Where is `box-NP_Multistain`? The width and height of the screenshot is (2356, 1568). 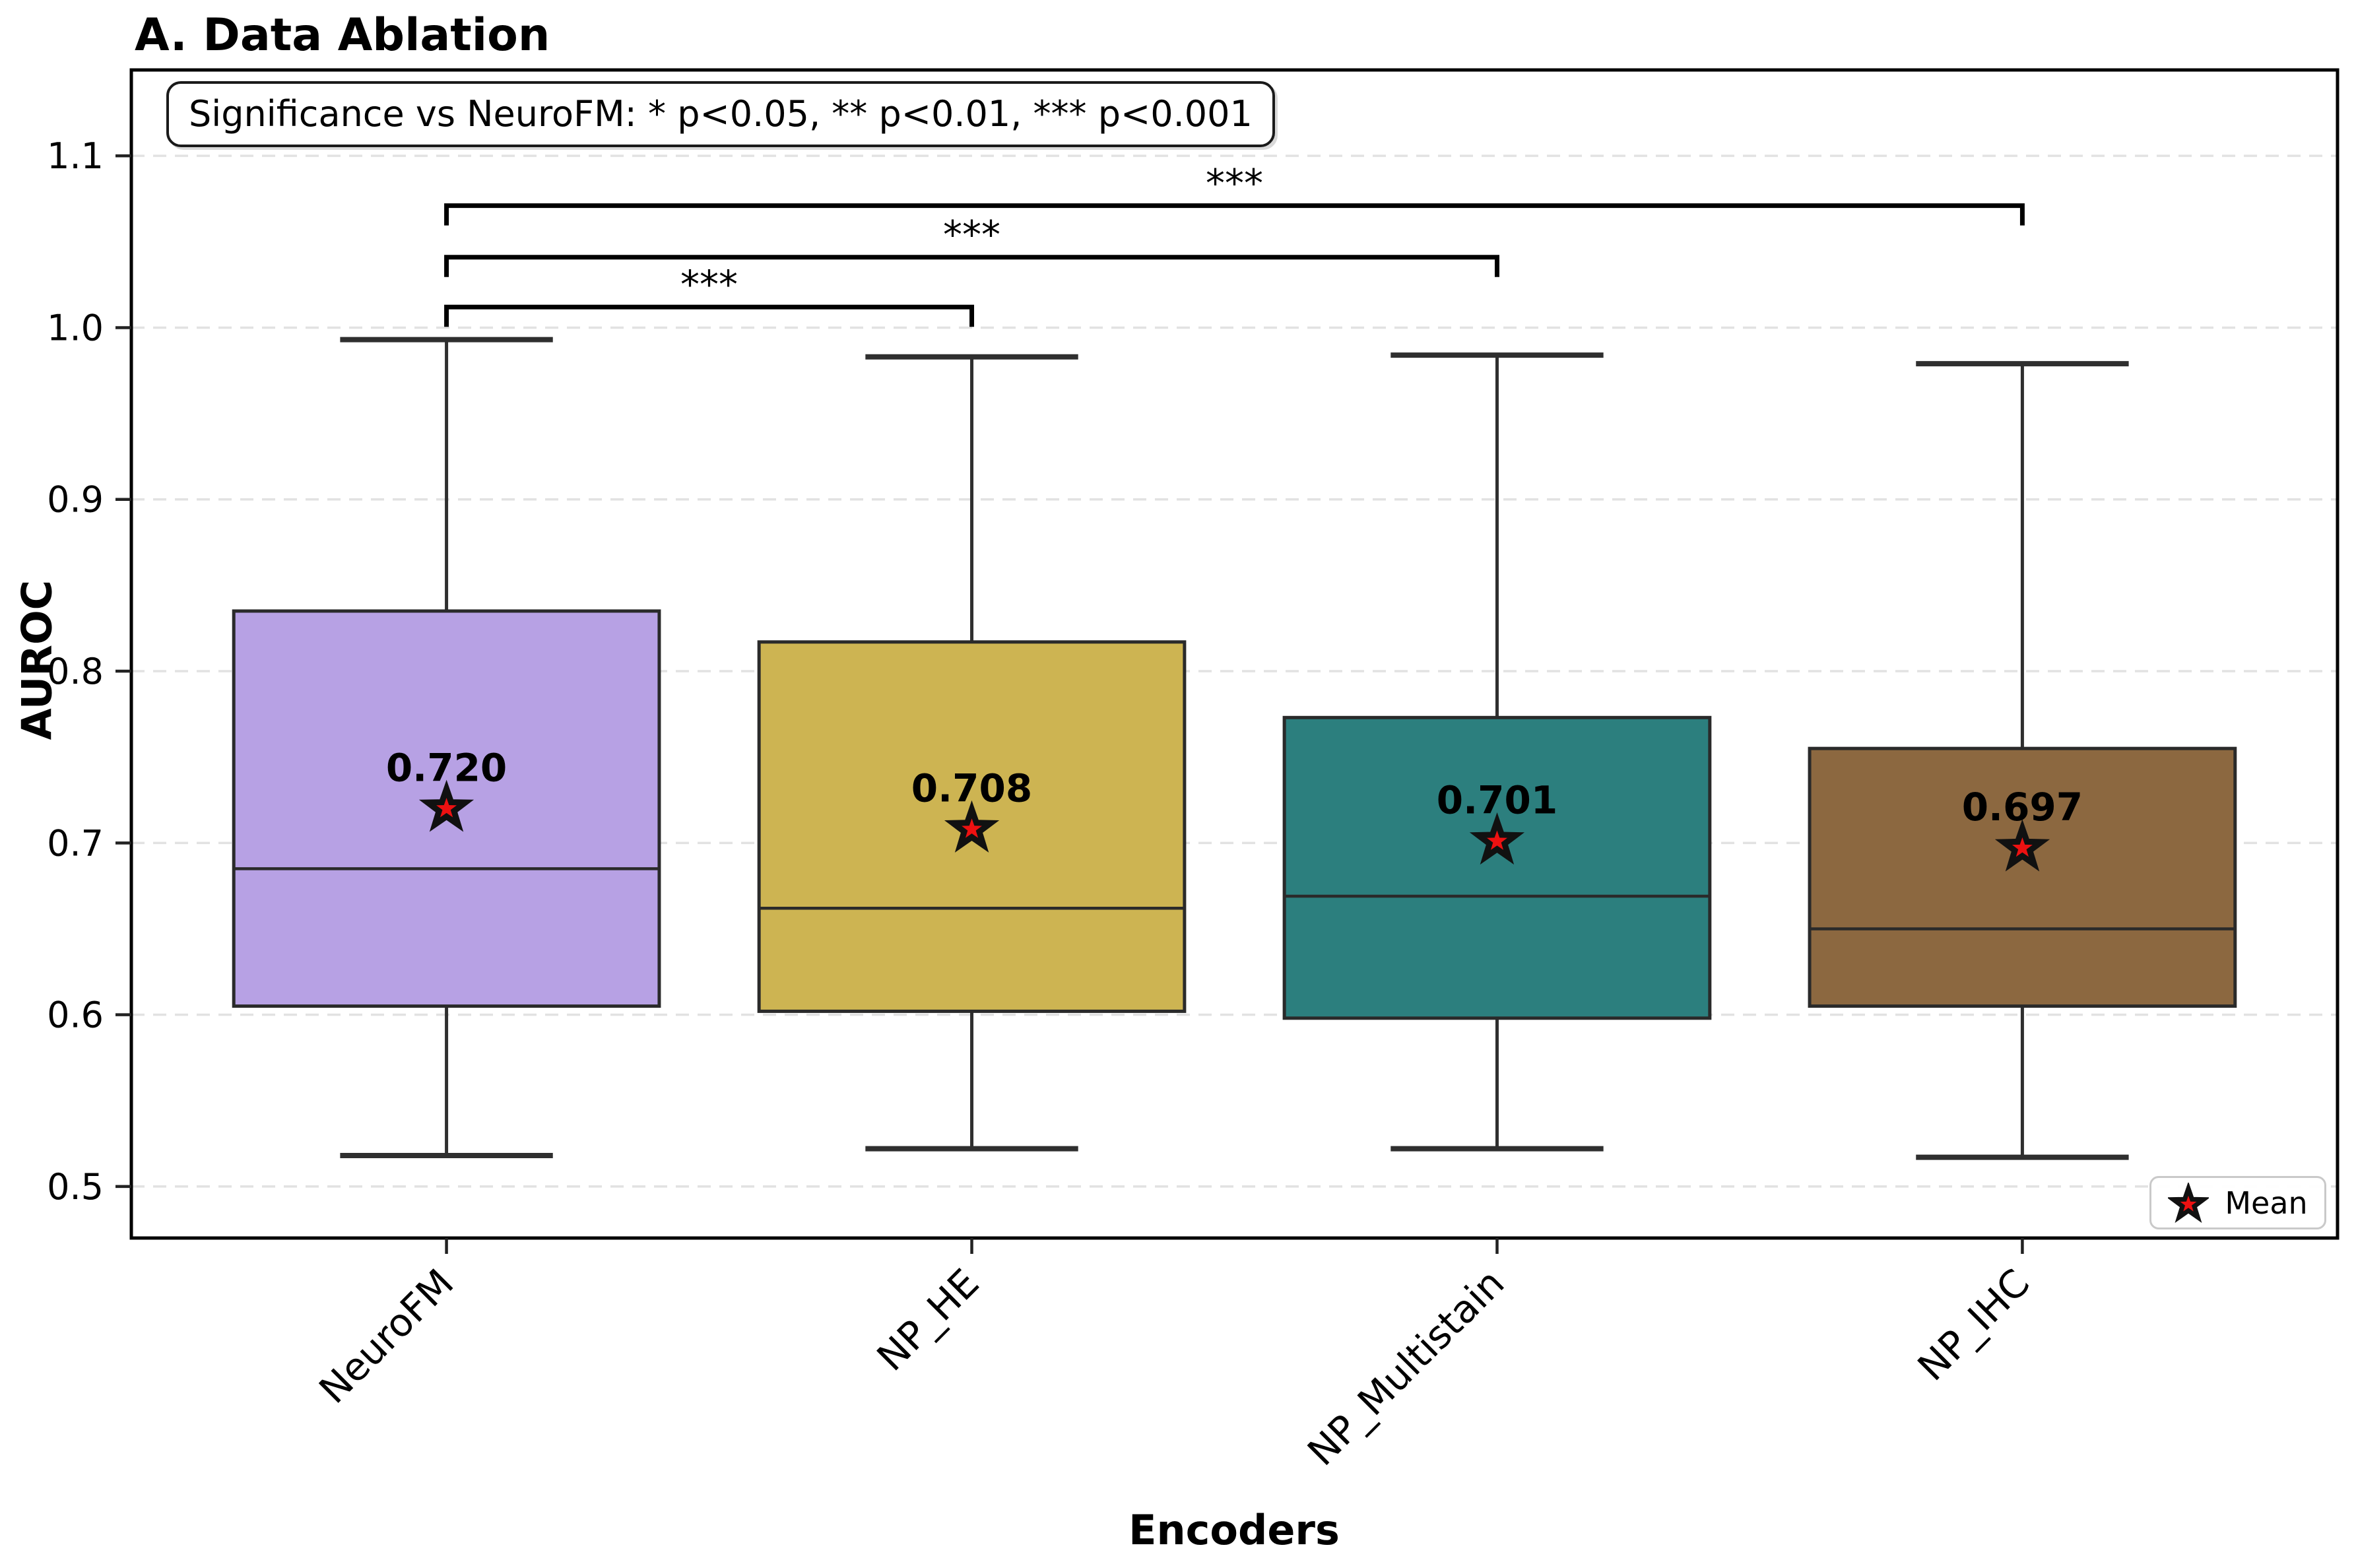
box-NP_Multistain is located at coordinates (1497, 867).